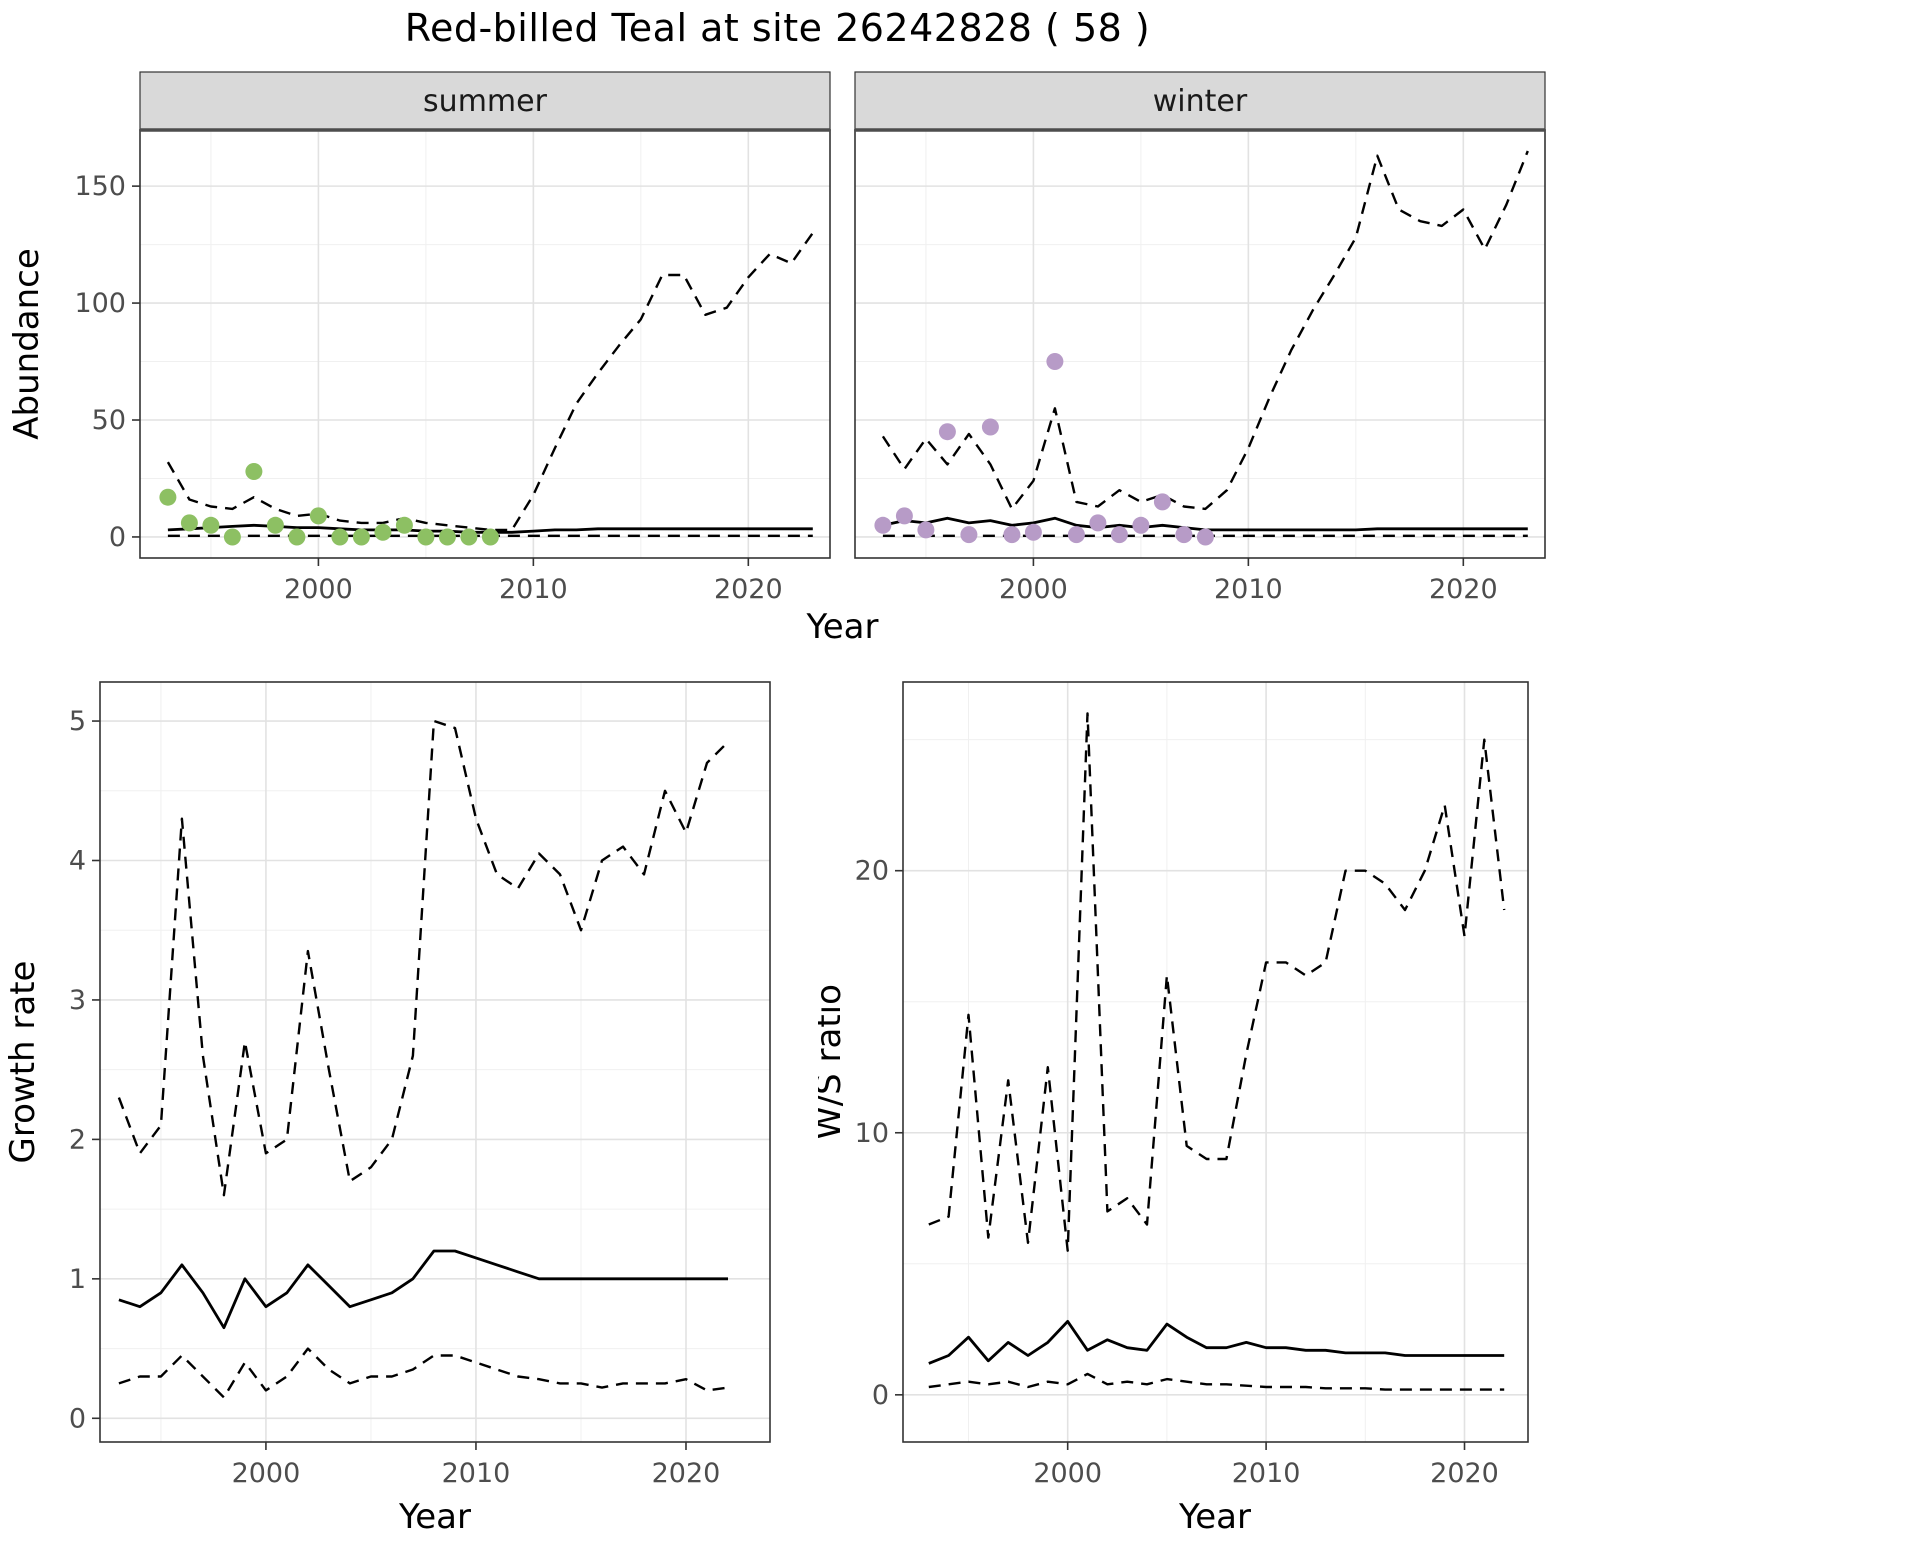 The image size is (1920, 1560). I want to click on facet-strip-label: summer, so click(485, 101).